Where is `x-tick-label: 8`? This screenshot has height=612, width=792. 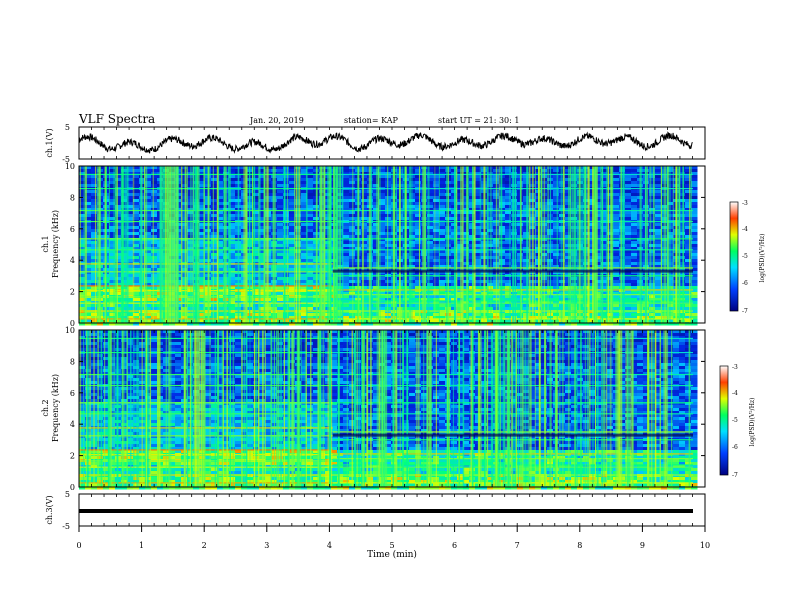
x-tick-label: 8 is located at coordinates (579, 545).